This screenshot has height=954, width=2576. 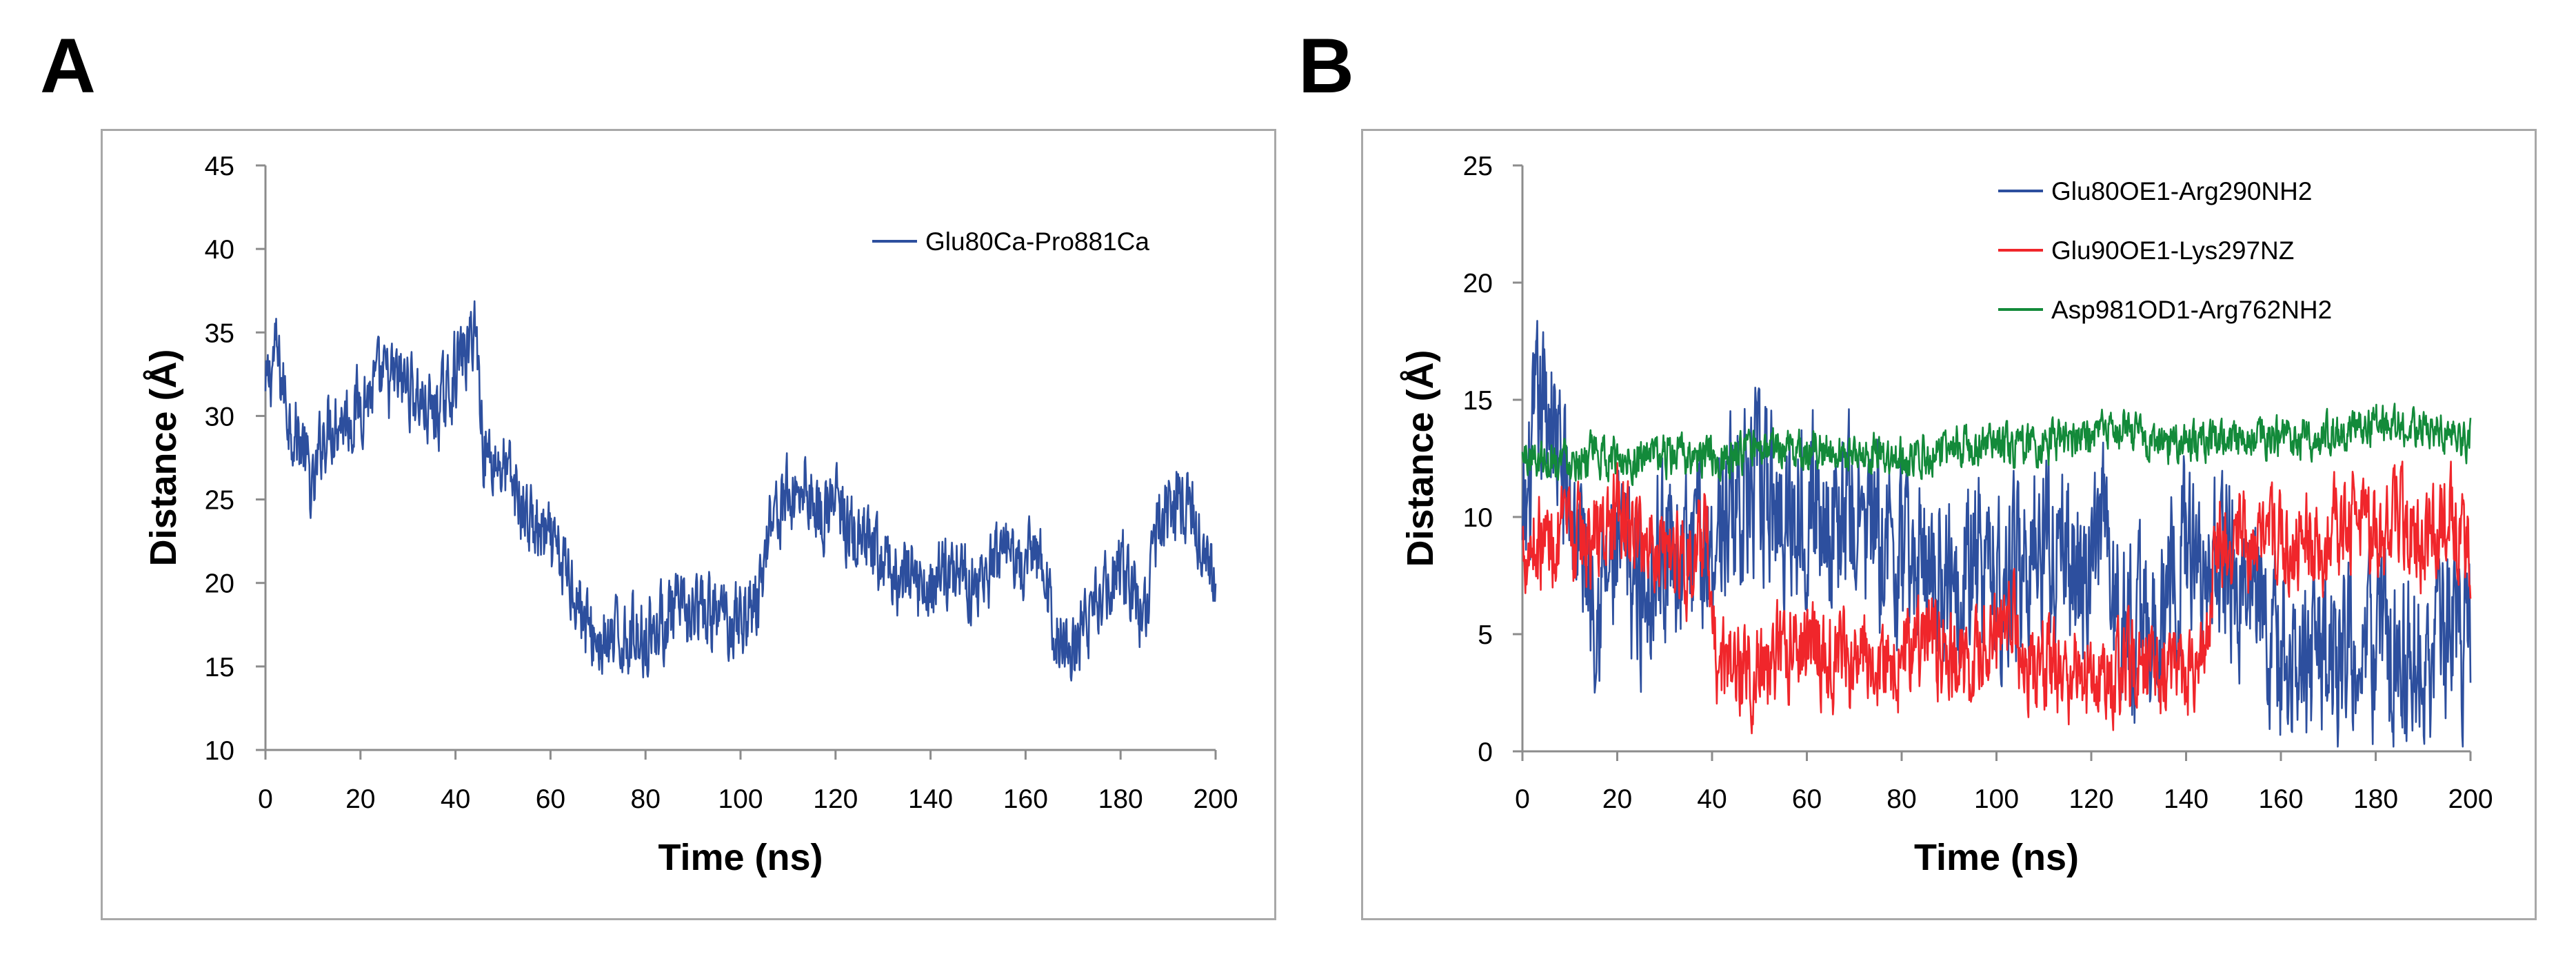 I want to click on y-tick-label: 0, so click(x=1485, y=752).